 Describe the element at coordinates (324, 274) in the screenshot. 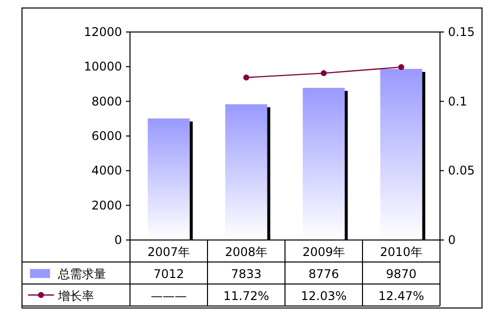

I see `data-label: 8776` at that location.